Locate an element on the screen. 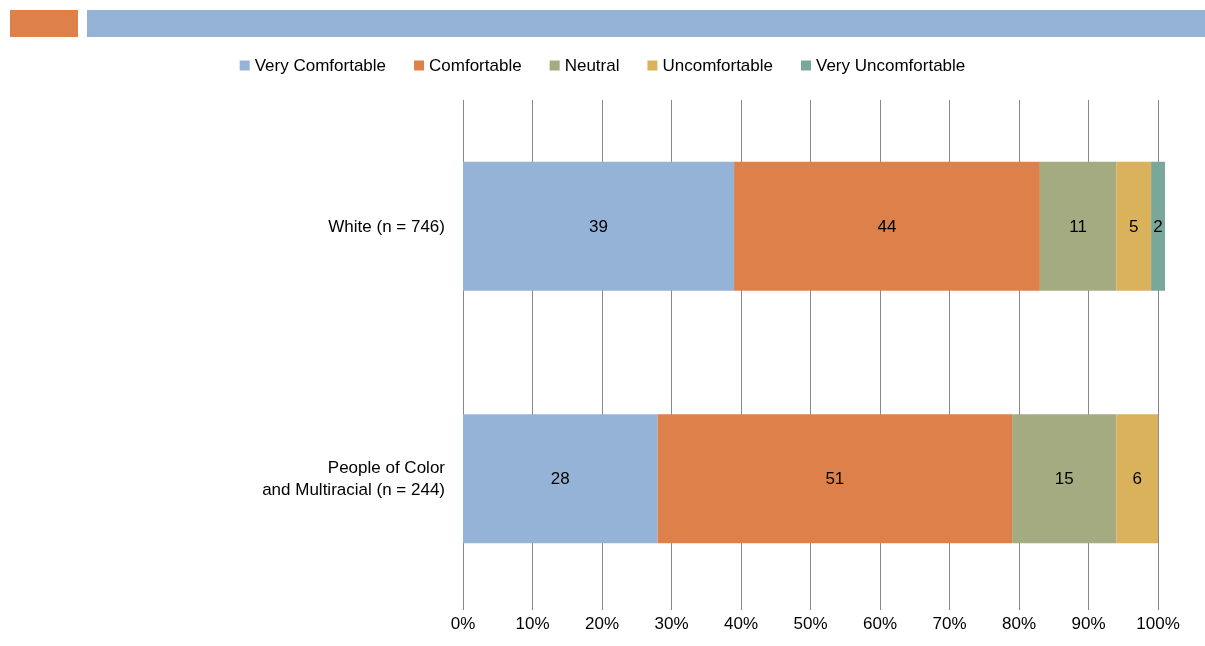  data-label: 51 is located at coordinates (835, 479).